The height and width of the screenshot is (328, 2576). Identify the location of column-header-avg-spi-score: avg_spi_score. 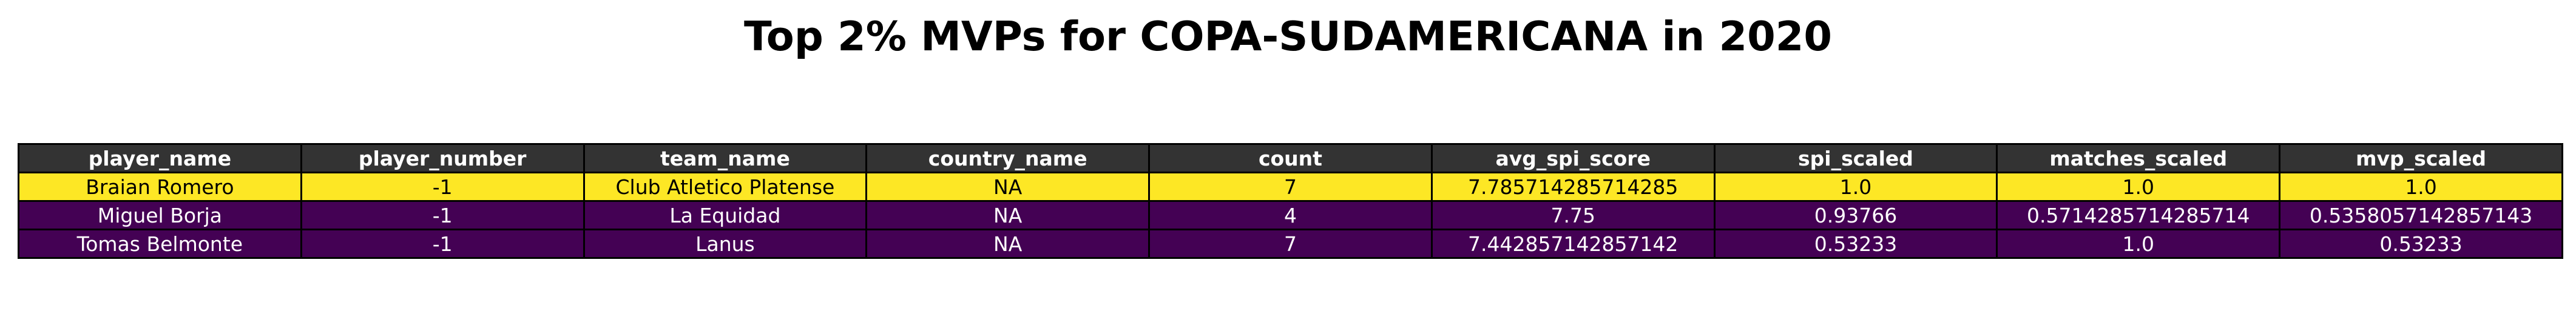
(1573, 158).